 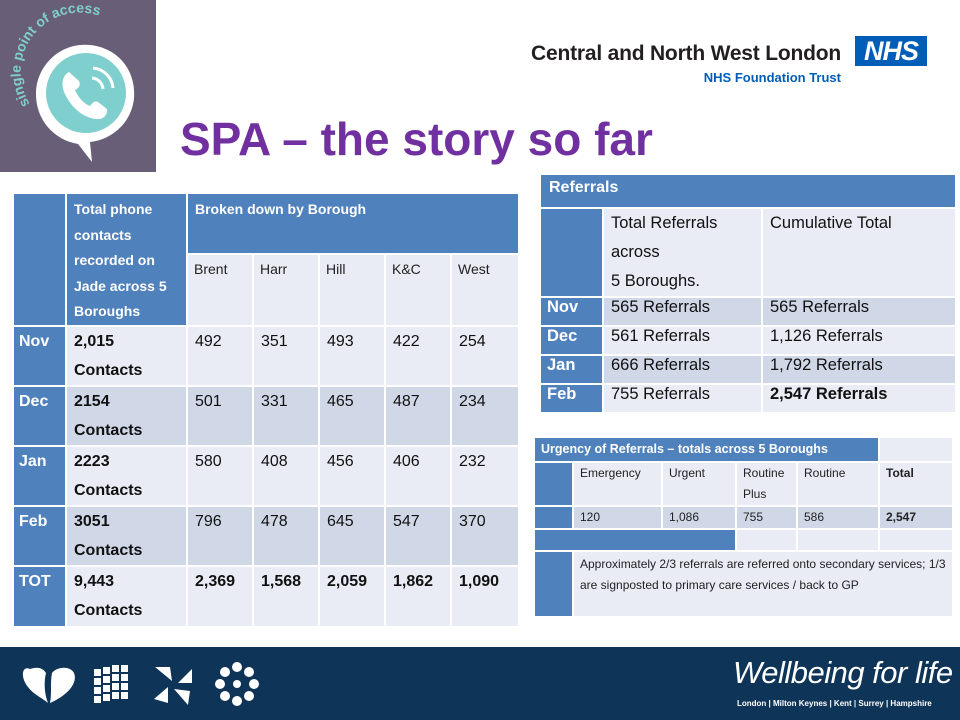 What do you see at coordinates (617, 517) in the screenshot?
I see `value-emergency: 120` at bounding box center [617, 517].